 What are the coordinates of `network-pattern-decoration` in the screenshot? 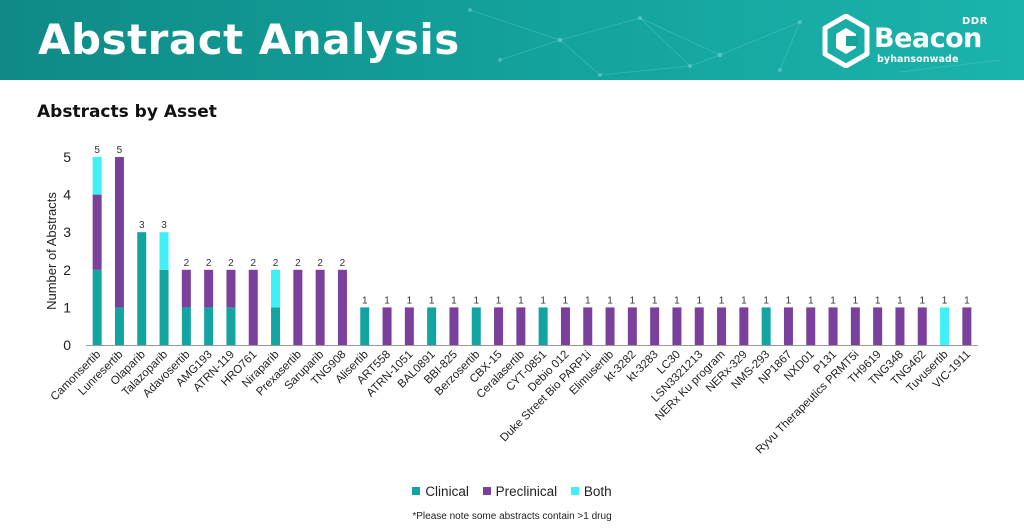 It's located at (734, 42).